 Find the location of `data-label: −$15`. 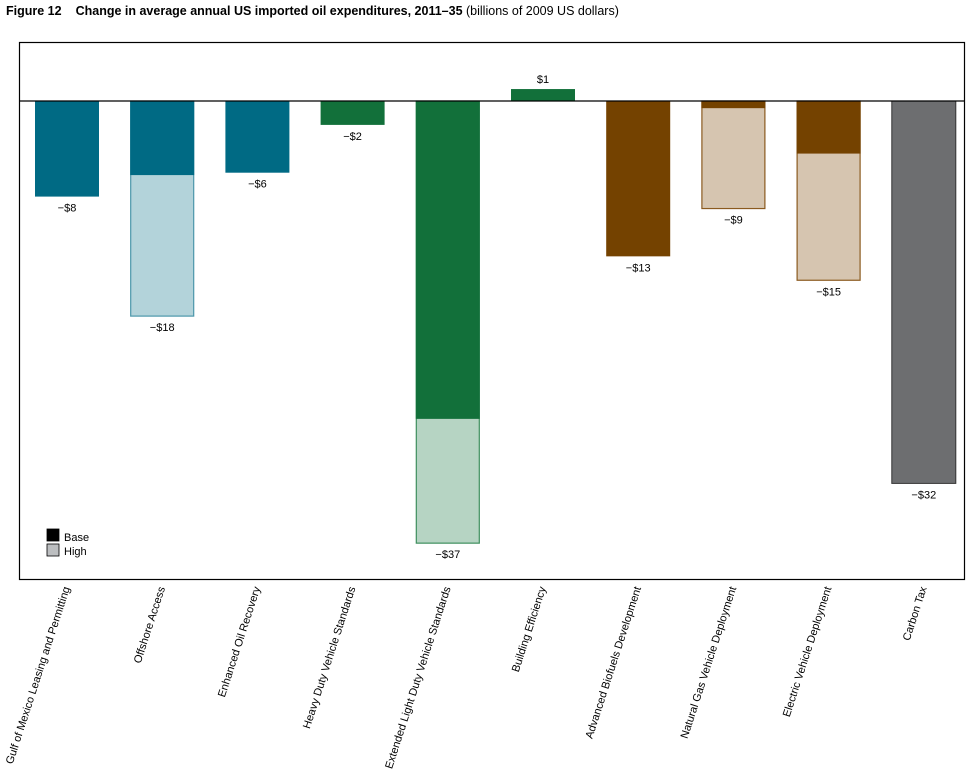

data-label: −$15 is located at coordinates (828, 292).